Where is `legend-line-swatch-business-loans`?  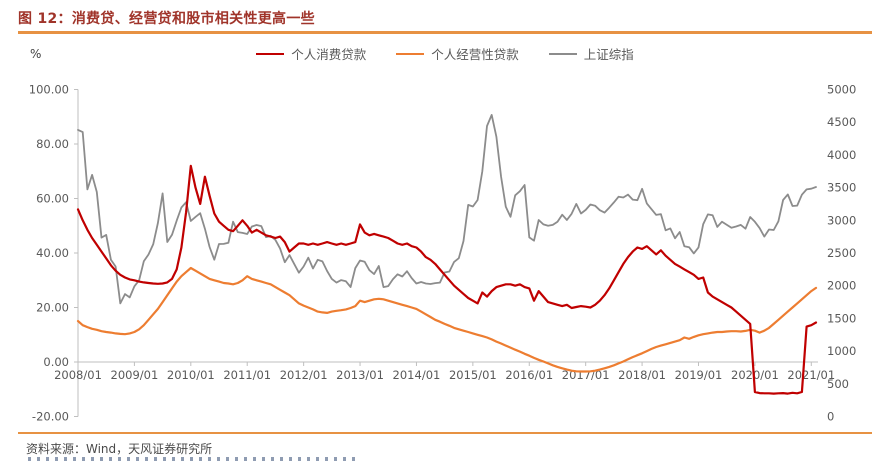 legend-line-swatch-business-loans is located at coordinates (410, 53).